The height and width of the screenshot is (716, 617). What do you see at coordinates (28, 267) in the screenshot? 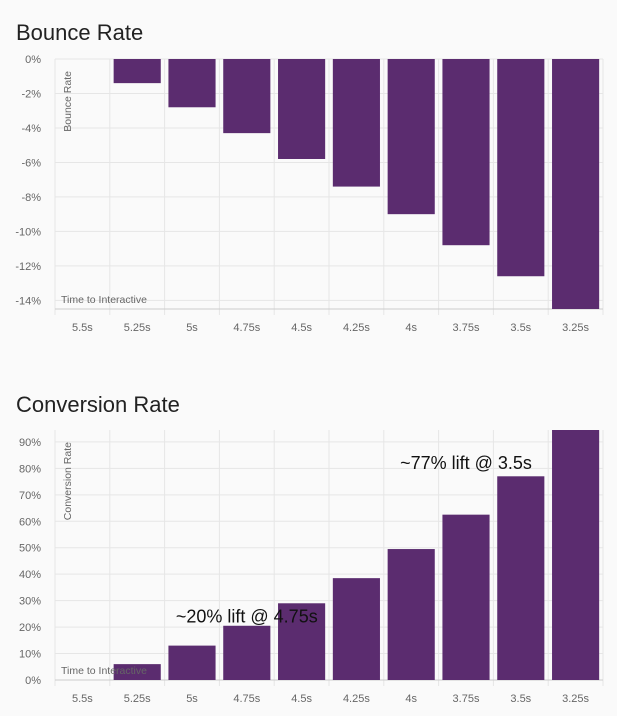
I see `y-tick-label: -12%` at bounding box center [28, 267].